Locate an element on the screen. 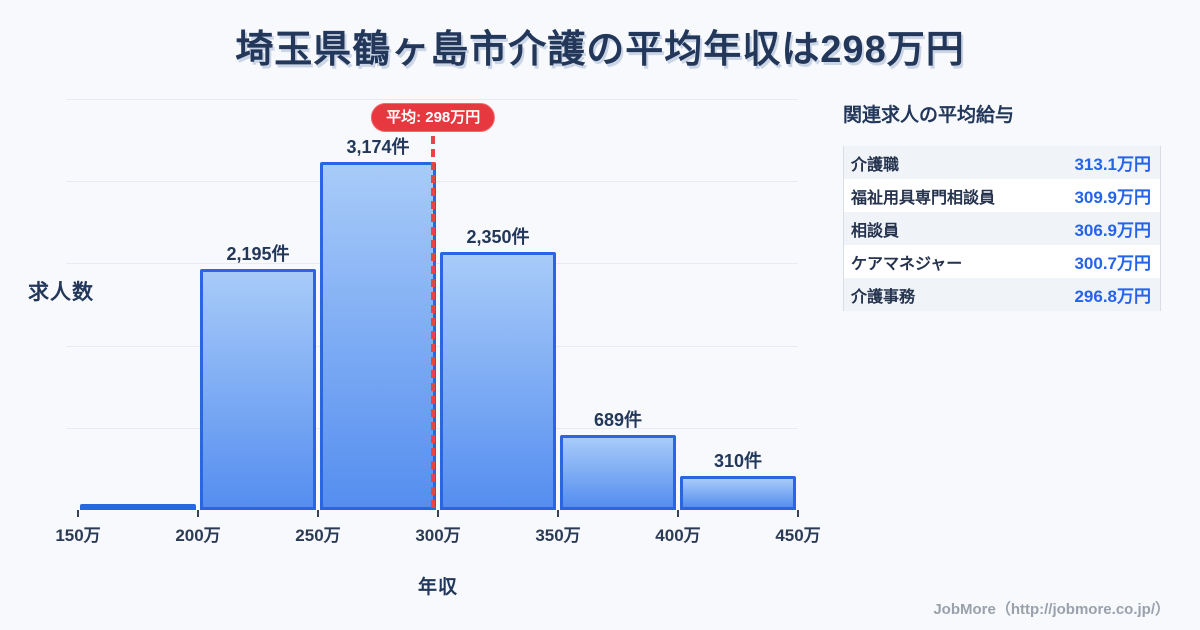  credit: JobMore（http://jobmore.co.jp/） is located at coordinates (1051, 609).